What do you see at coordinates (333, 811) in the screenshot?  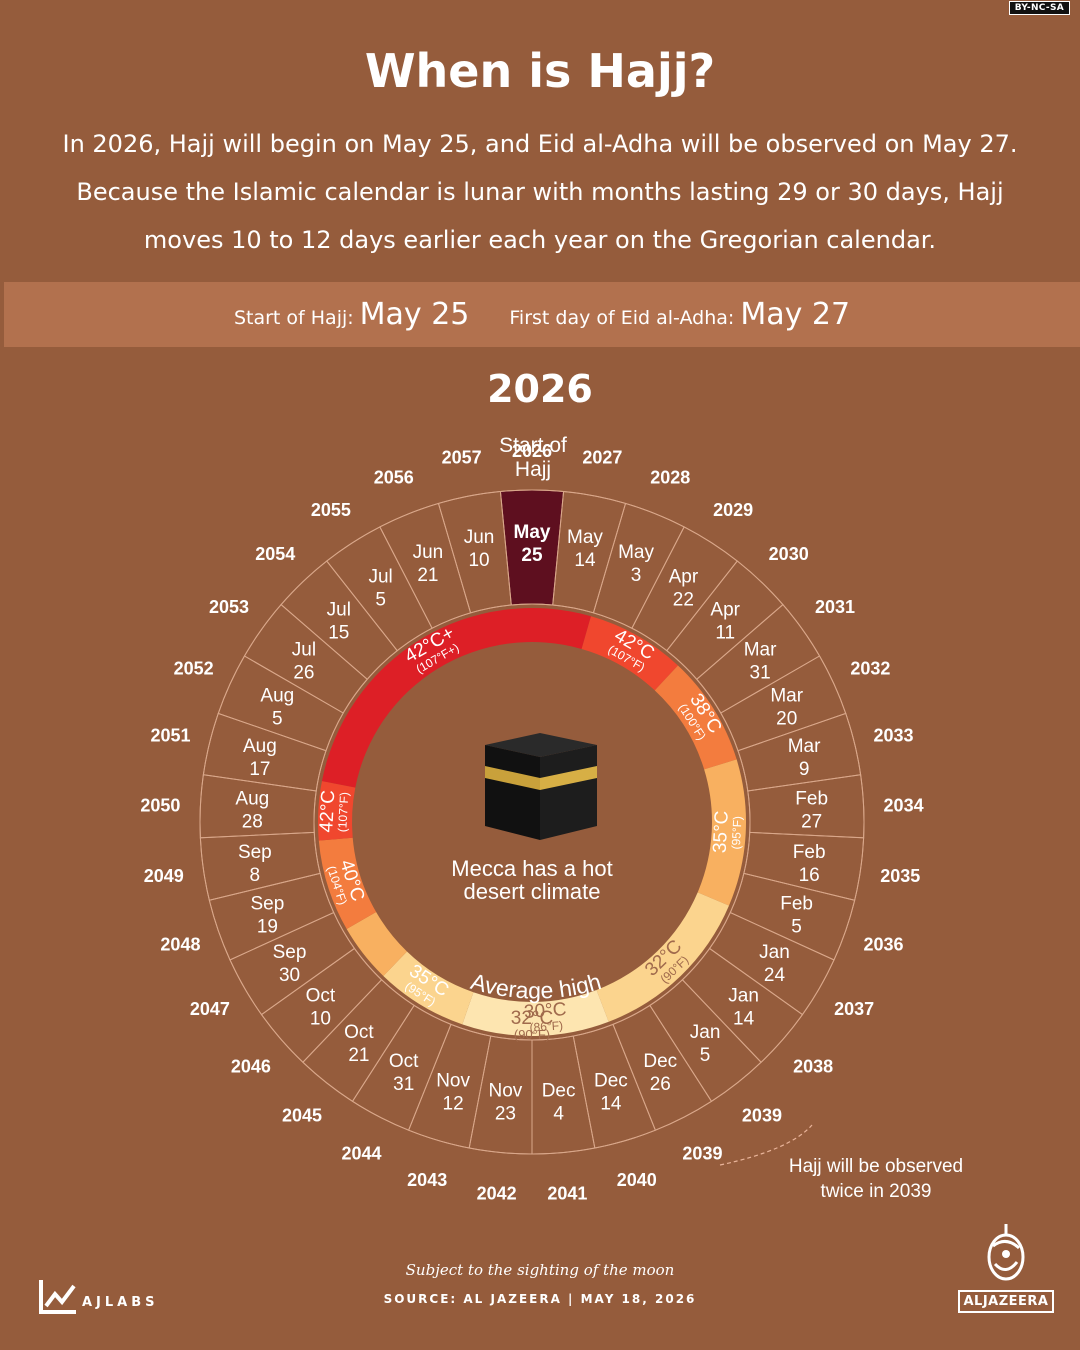 I see `temperature-label-group-9: 42°C(107°F)` at bounding box center [333, 811].